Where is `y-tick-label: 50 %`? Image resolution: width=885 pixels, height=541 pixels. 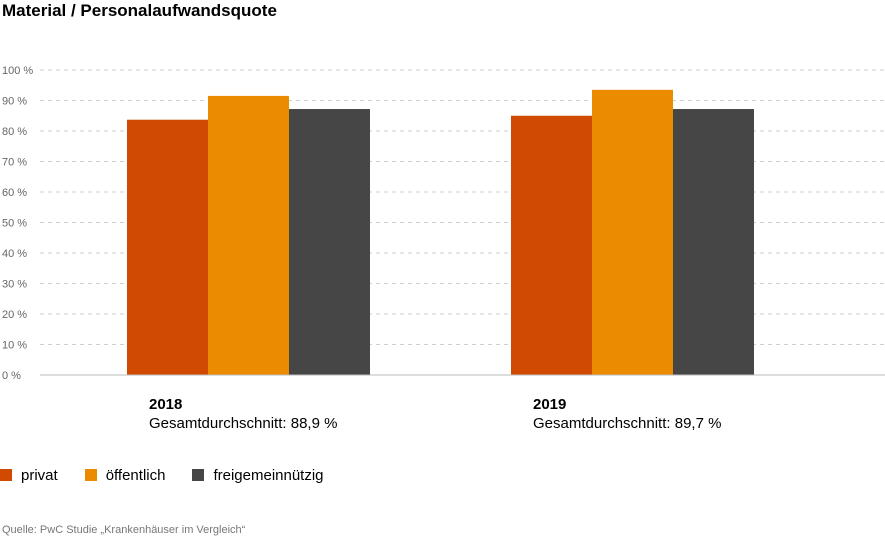 y-tick-label: 50 % is located at coordinates (14, 224).